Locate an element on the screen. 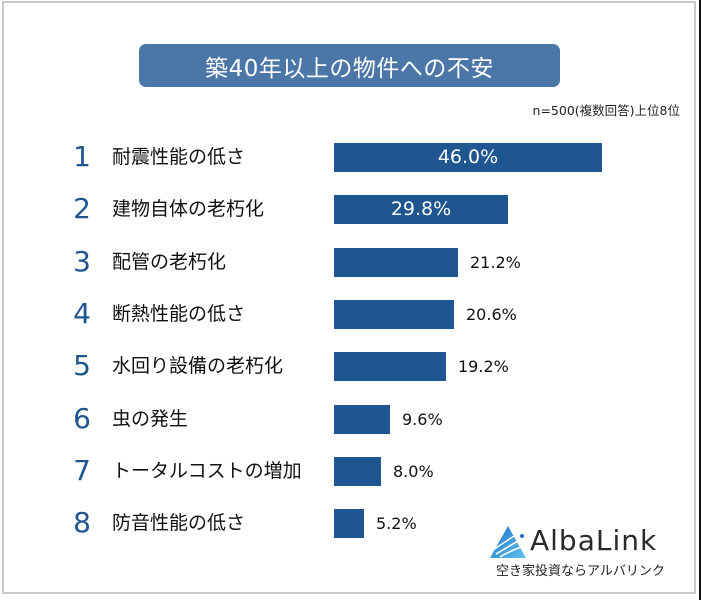  value-label: 46.0% is located at coordinates (468, 157).